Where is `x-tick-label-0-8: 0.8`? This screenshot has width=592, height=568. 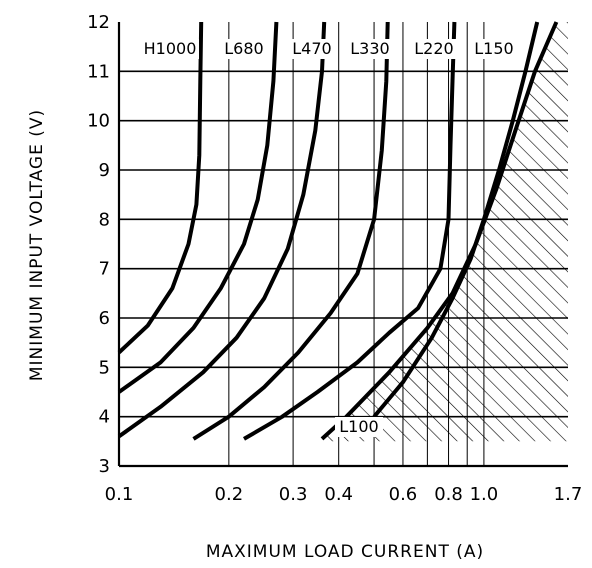
x-tick-label-0-8: 0.8 is located at coordinates (448, 494).